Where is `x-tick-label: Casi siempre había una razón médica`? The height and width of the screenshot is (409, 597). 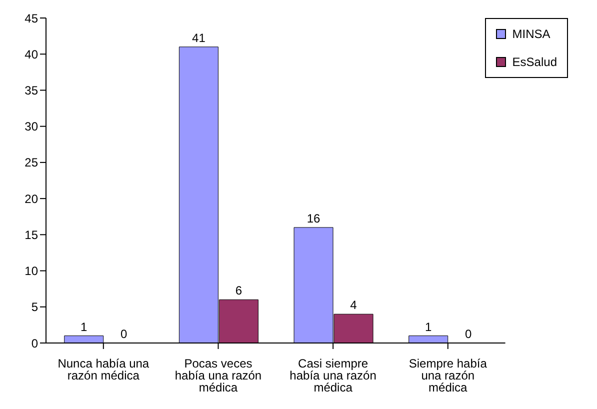
x-tick-label: Casi siempre había una razón médica is located at coordinates (333, 375).